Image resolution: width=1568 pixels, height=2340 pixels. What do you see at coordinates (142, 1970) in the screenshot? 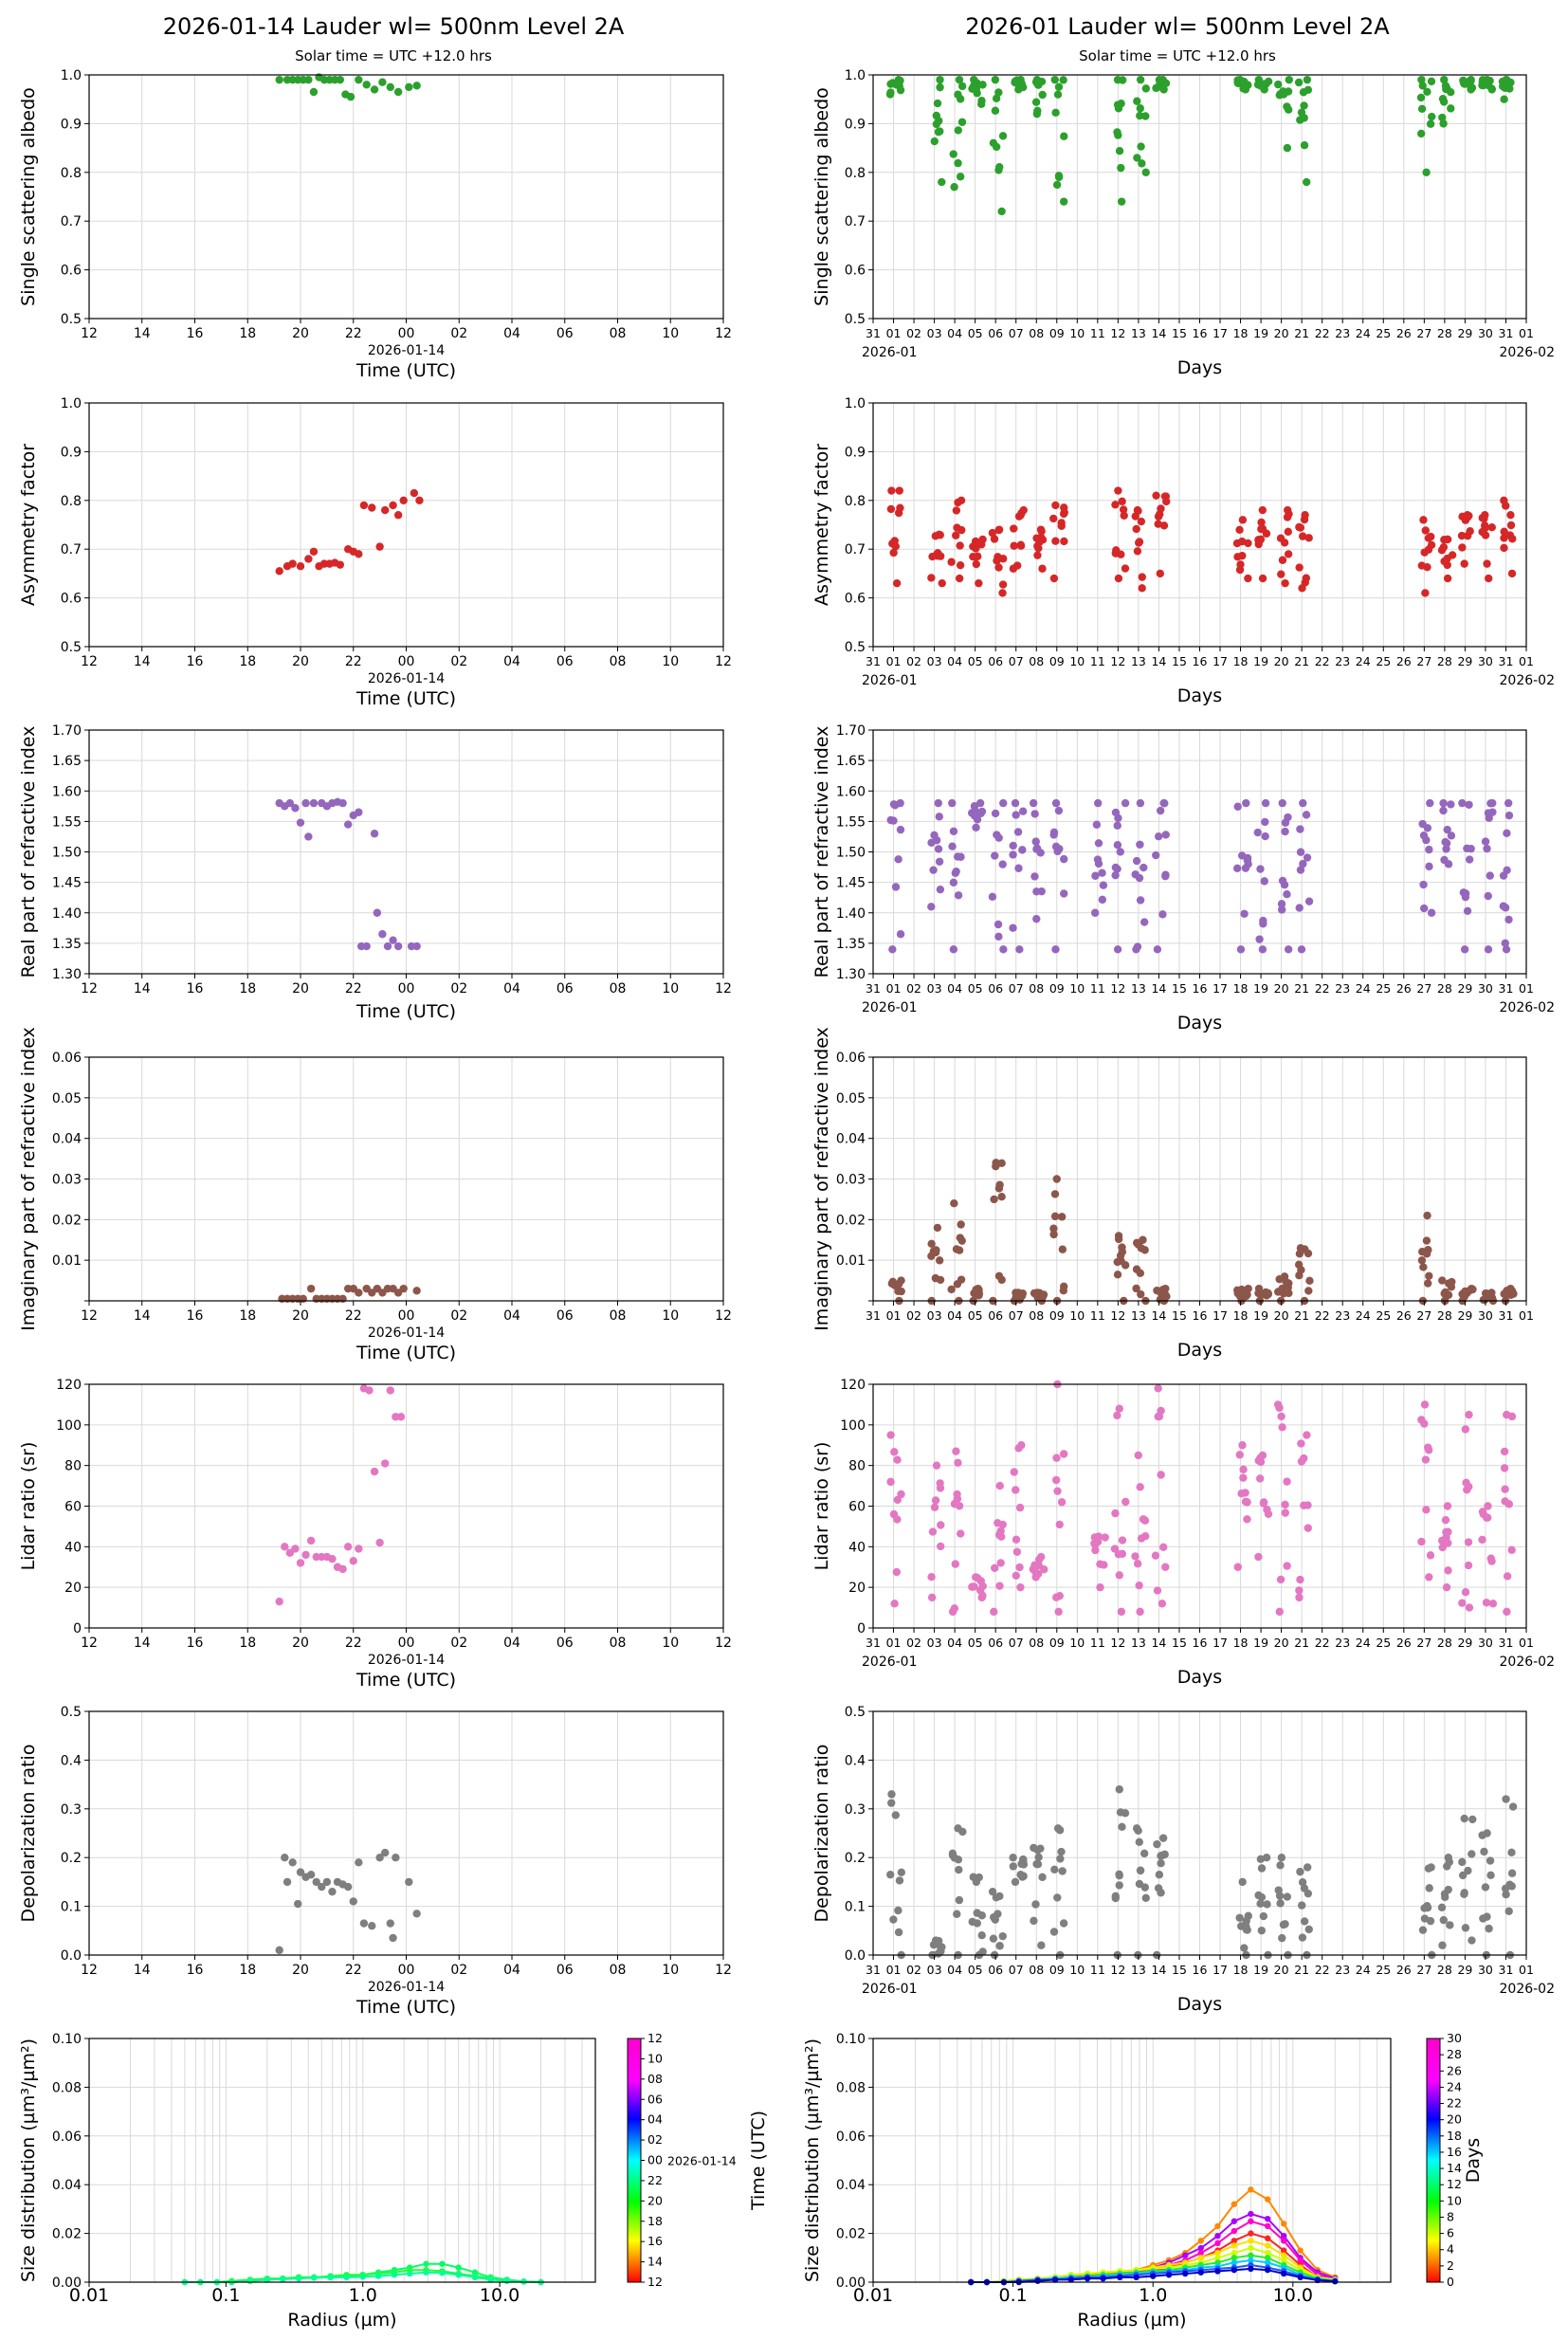
I see `x-tick-label: 14` at bounding box center [142, 1970].